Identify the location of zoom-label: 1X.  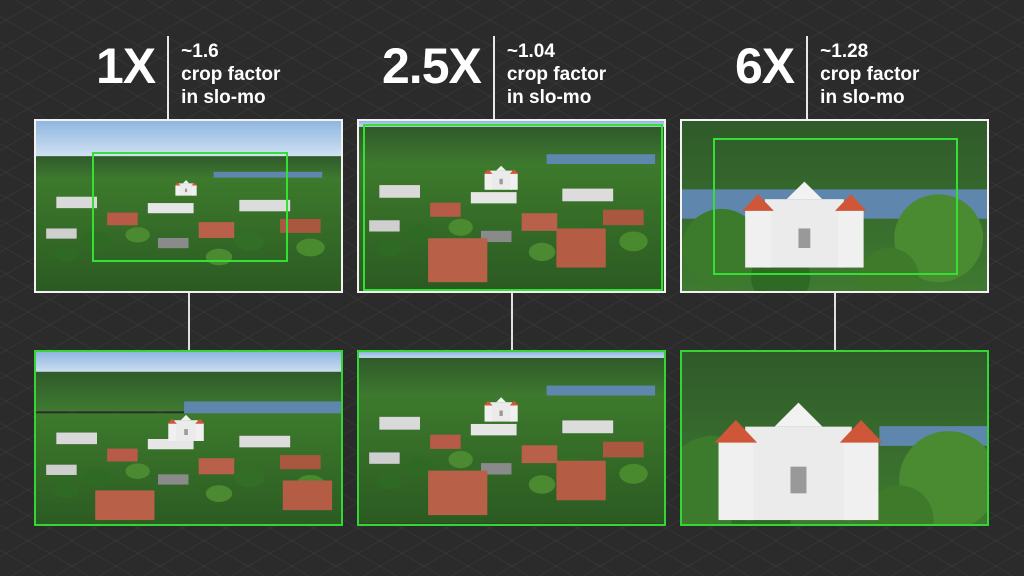
(126, 66).